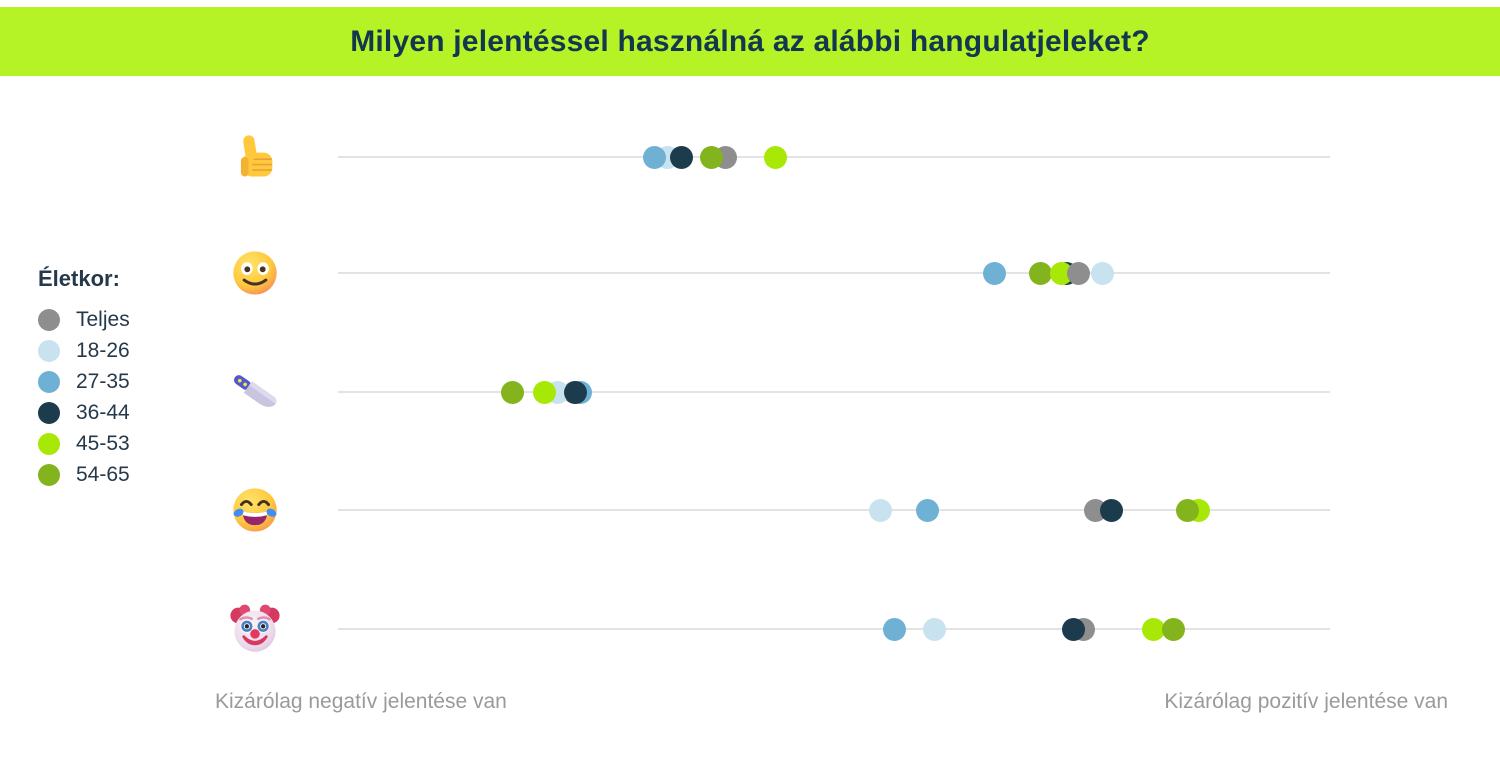  Describe the element at coordinates (255, 392) in the screenshot. I see `kitchen-knife-emoji` at that location.